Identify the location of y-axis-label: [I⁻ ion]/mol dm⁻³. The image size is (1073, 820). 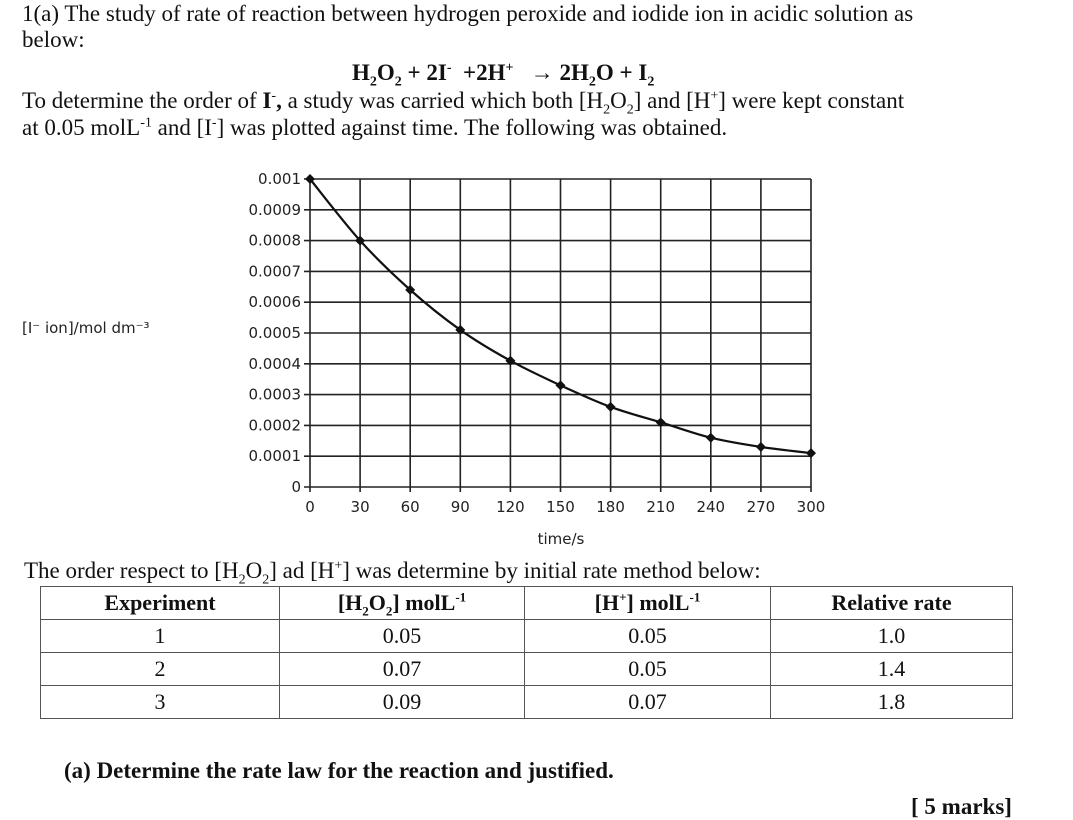
(86, 328).